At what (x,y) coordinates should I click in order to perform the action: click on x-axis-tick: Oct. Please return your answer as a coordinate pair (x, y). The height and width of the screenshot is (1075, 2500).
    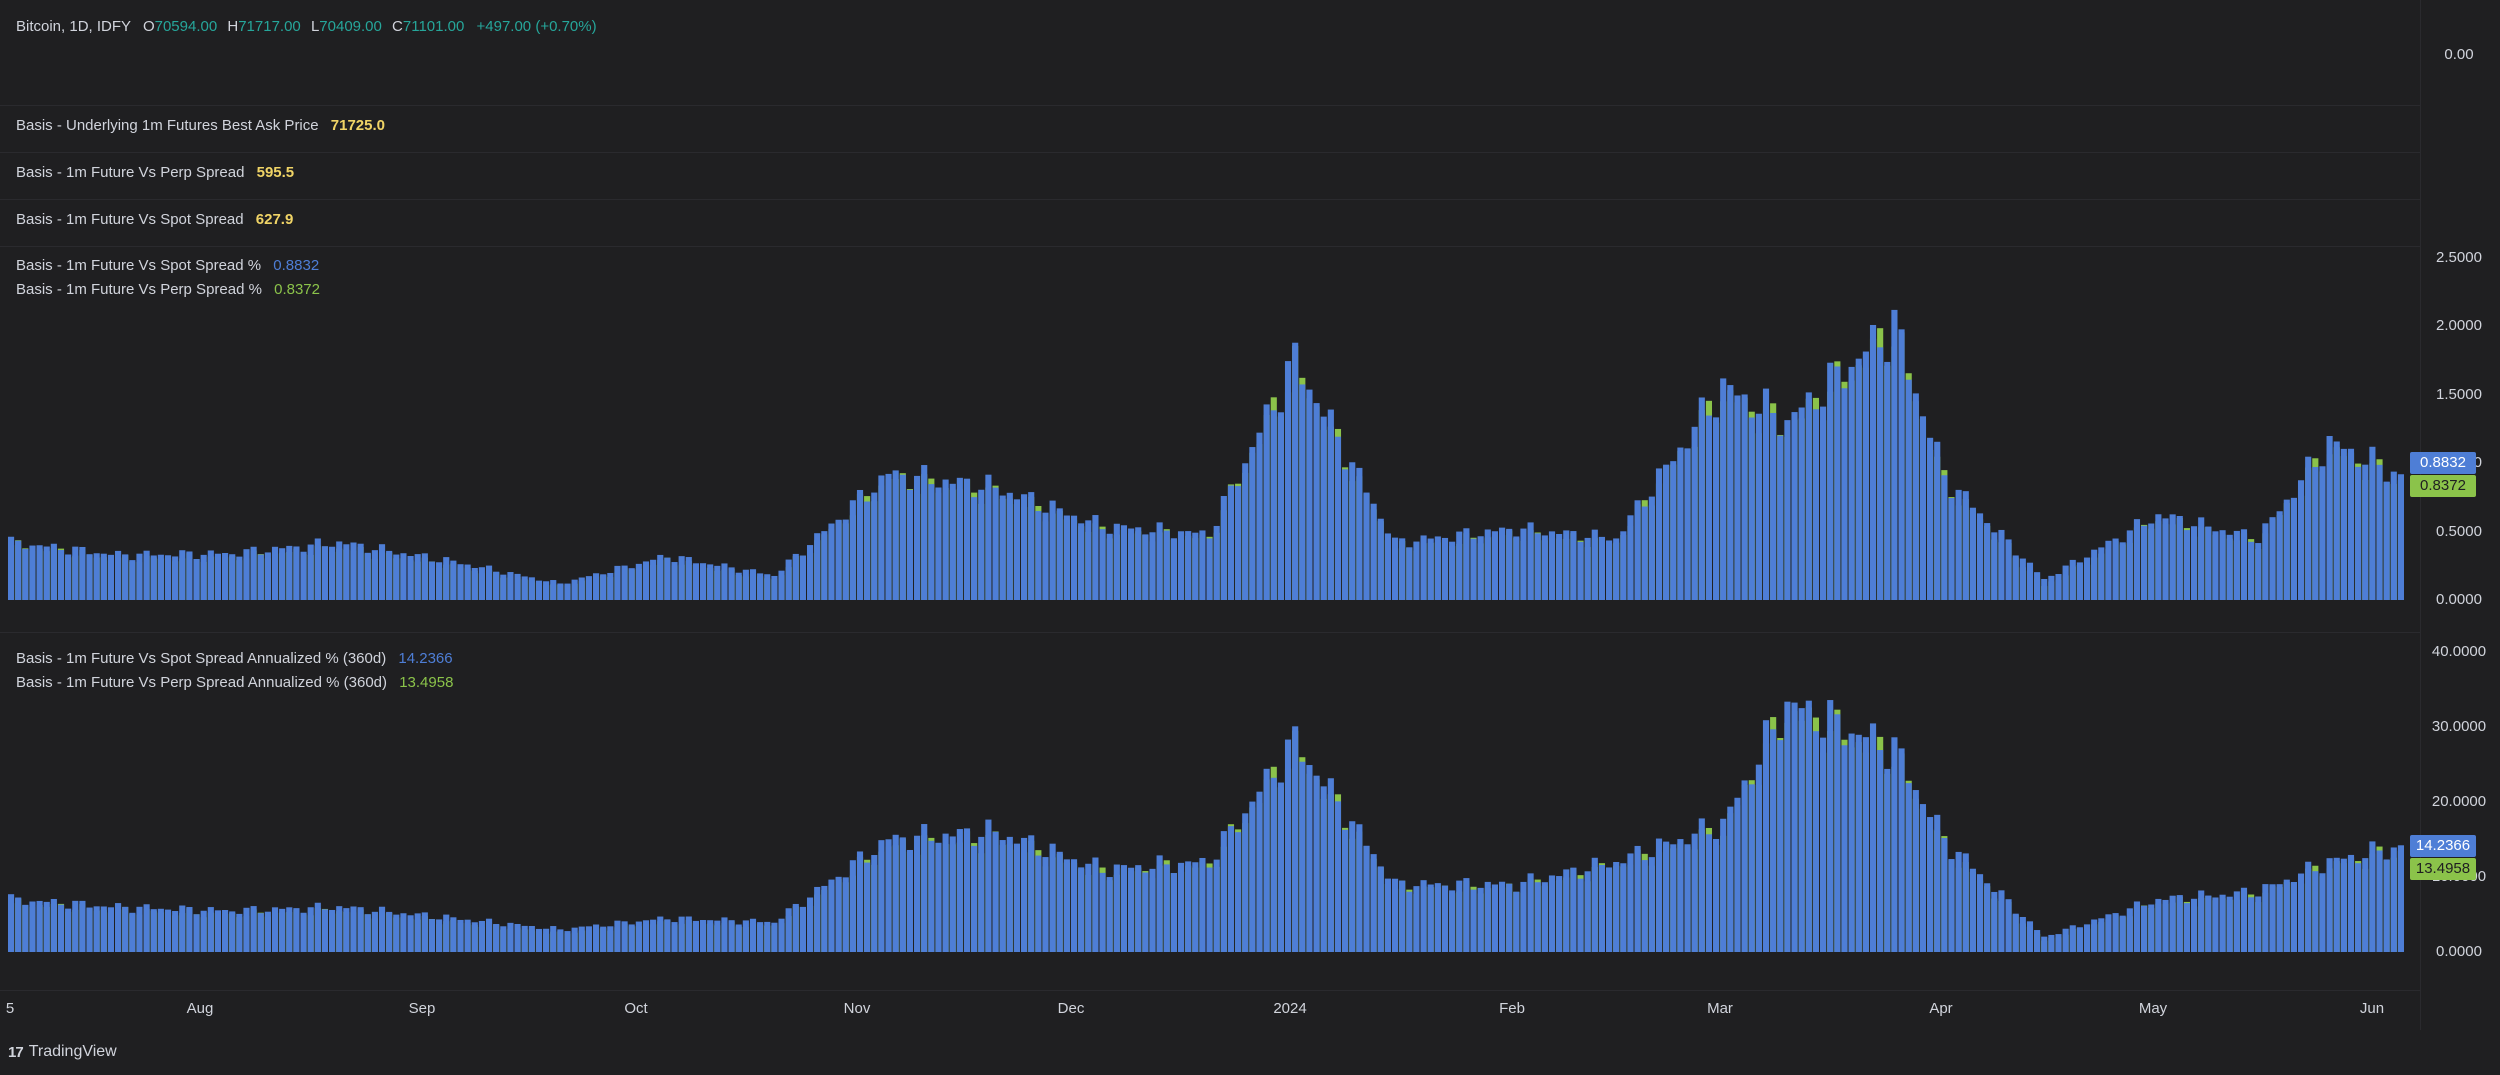
    Looking at the image, I should click on (636, 1008).